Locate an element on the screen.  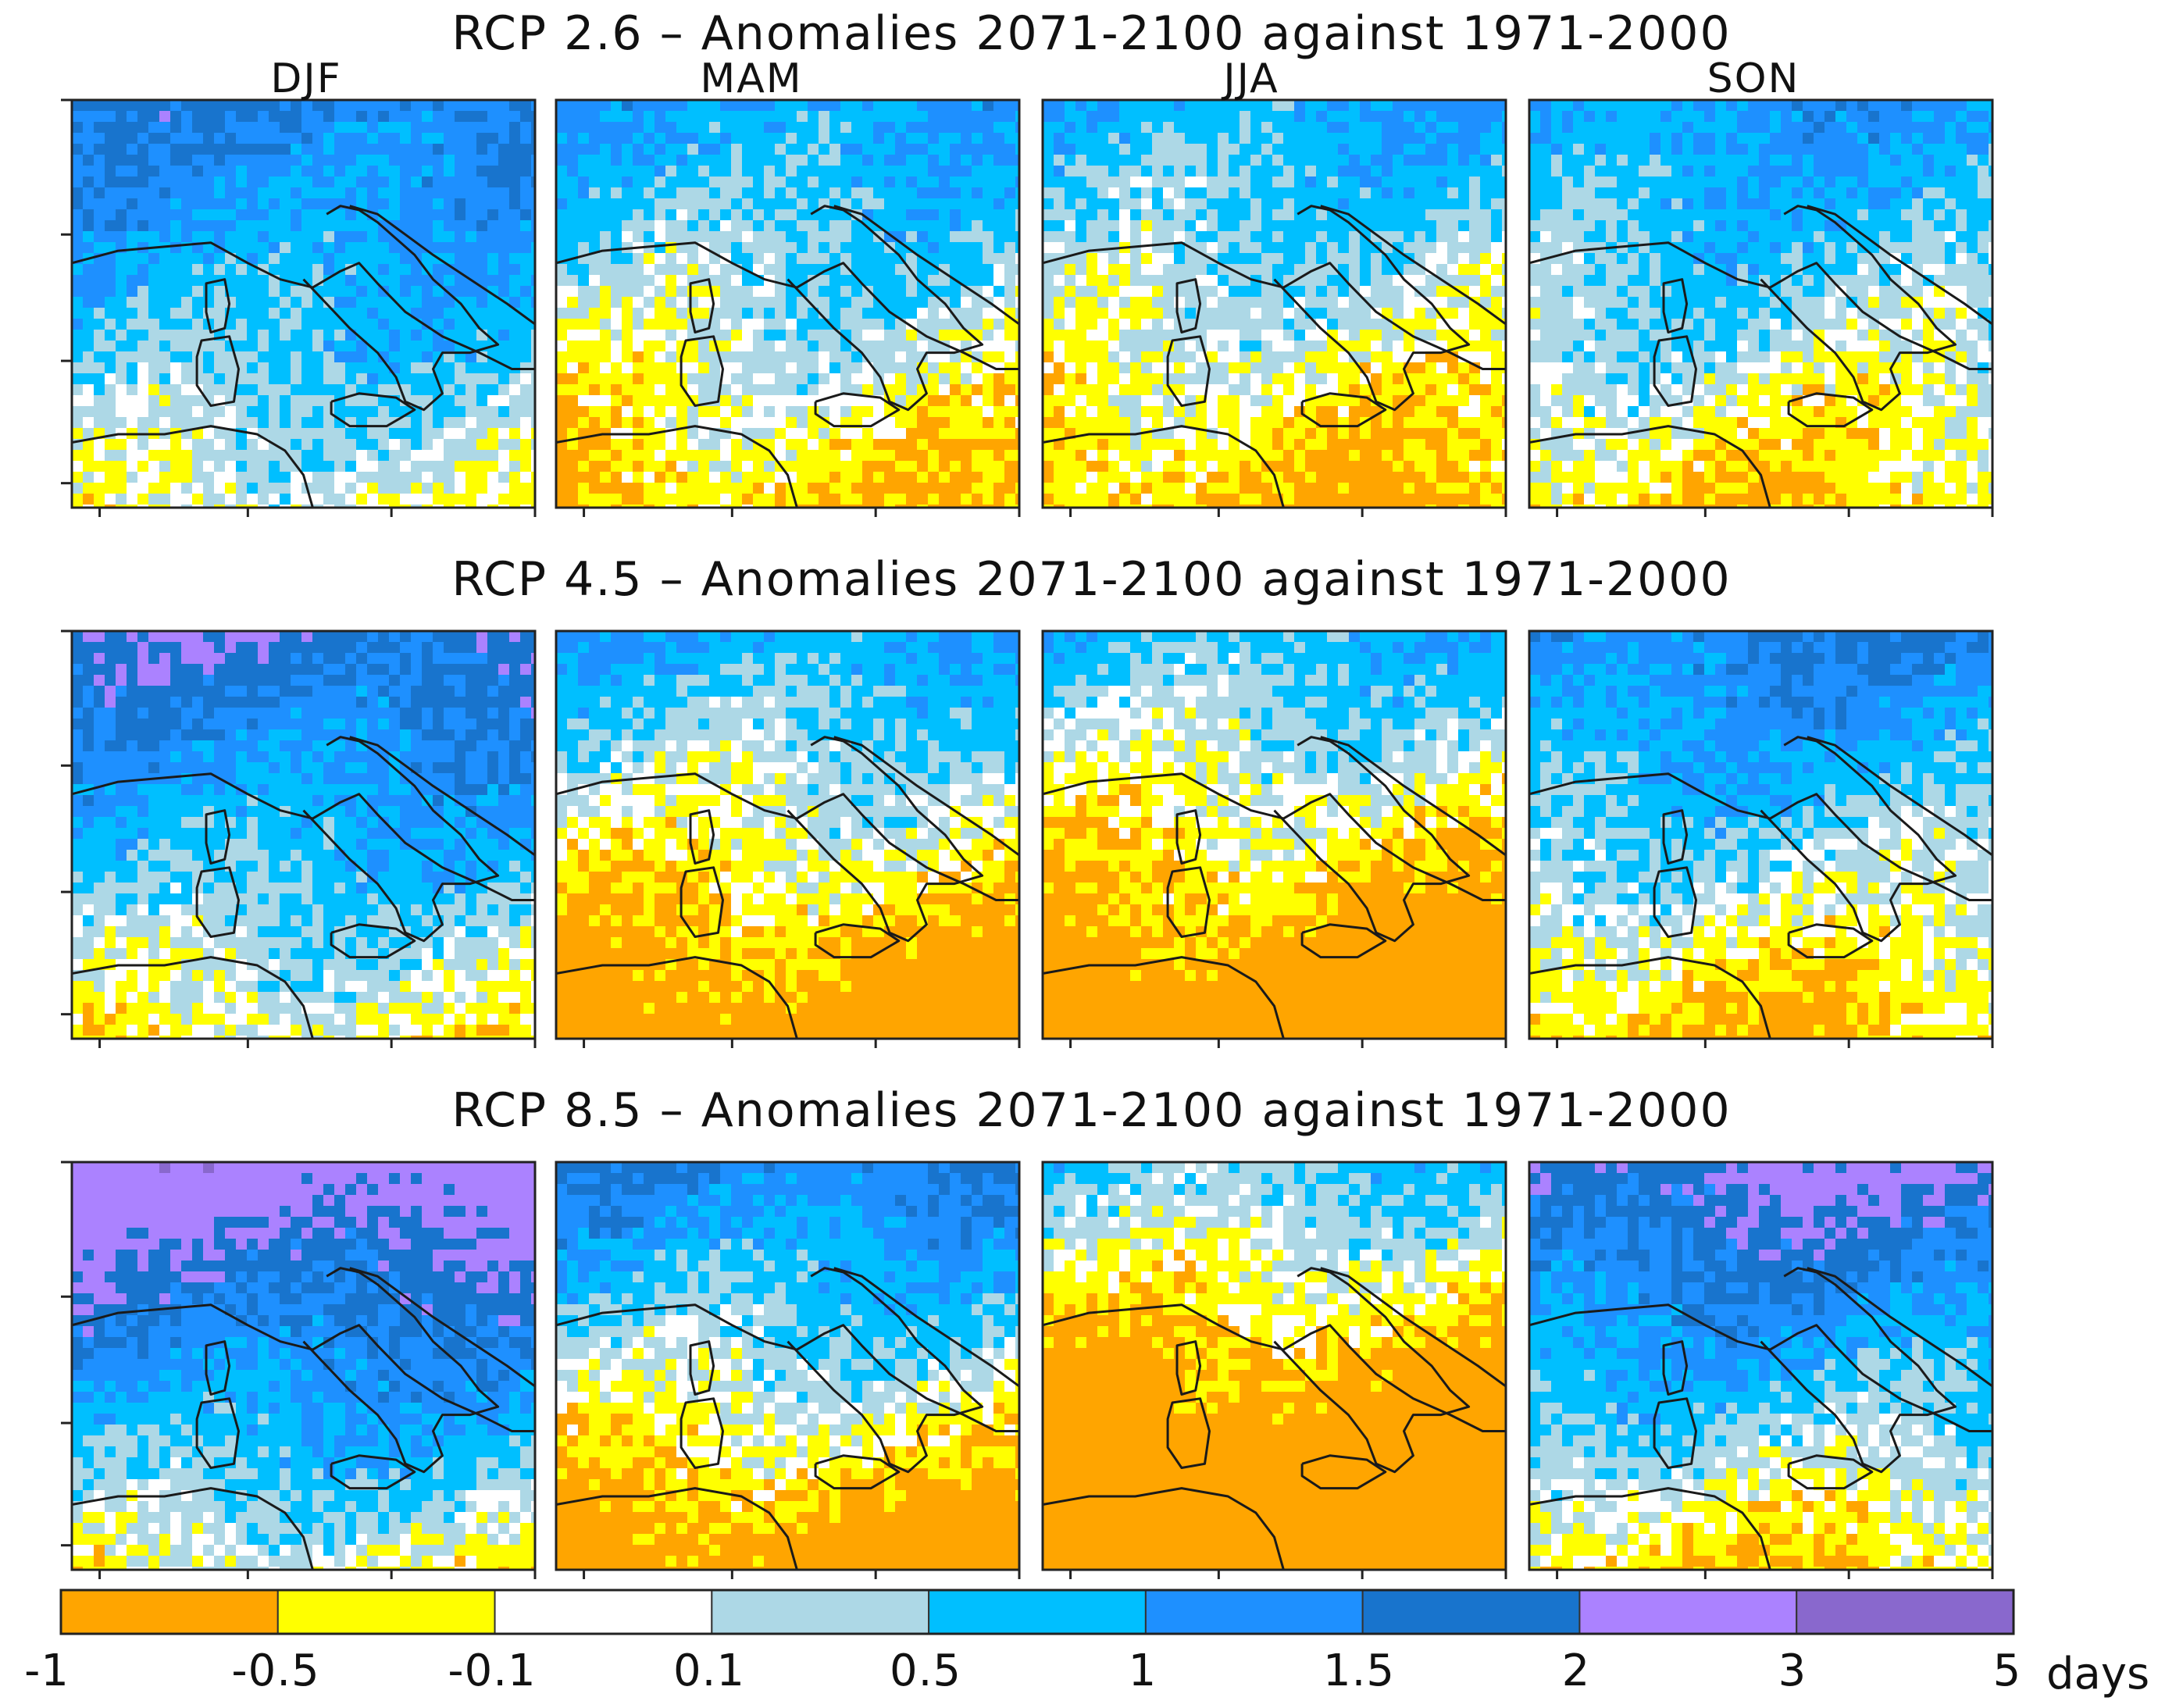
map-panel-rcp45-mam is located at coordinates (788, 838).